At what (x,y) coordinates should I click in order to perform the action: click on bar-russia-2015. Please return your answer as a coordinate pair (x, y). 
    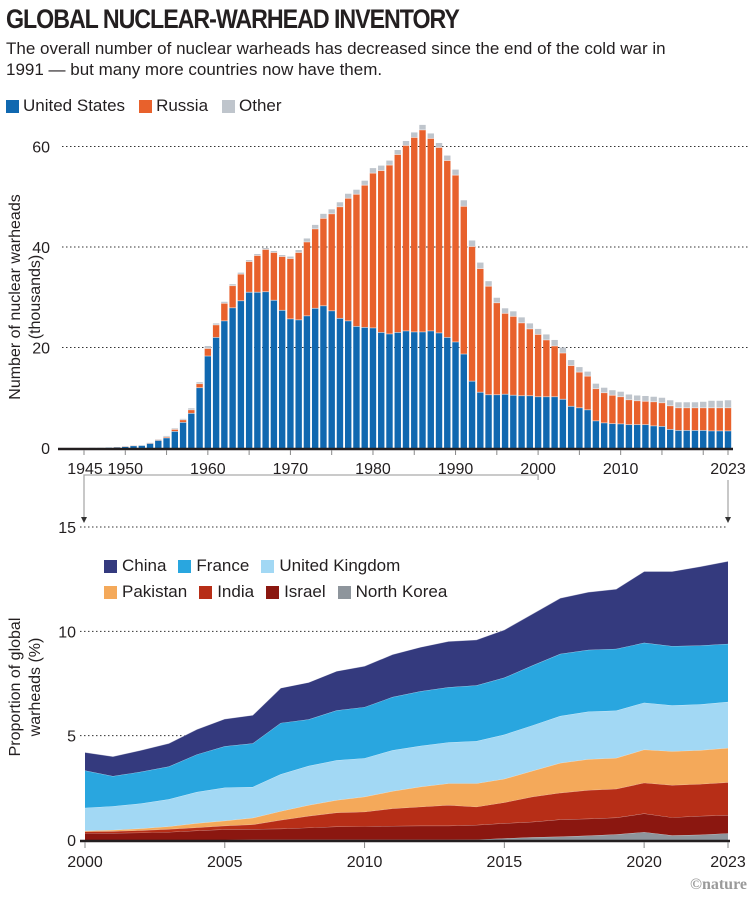
    Looking at the image, I should click on (662, 414).